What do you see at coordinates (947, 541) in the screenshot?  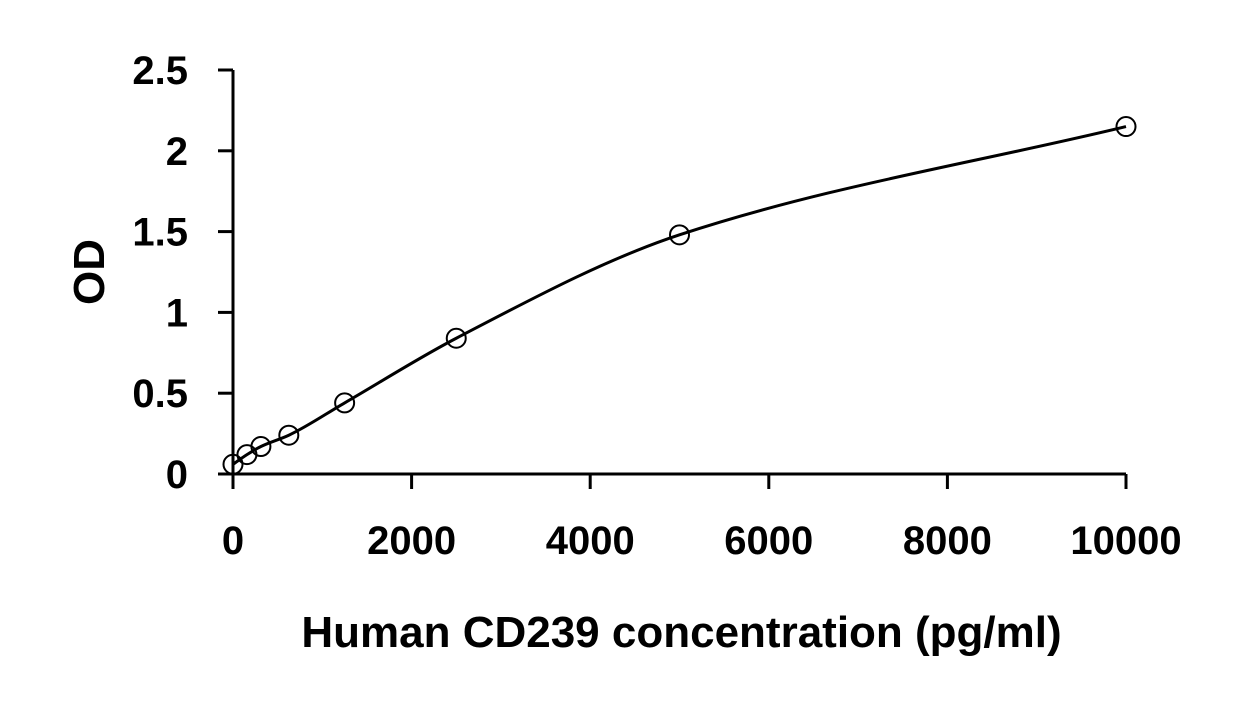 I see `x-tick-label: 8000` at bounding box center [947, 541].